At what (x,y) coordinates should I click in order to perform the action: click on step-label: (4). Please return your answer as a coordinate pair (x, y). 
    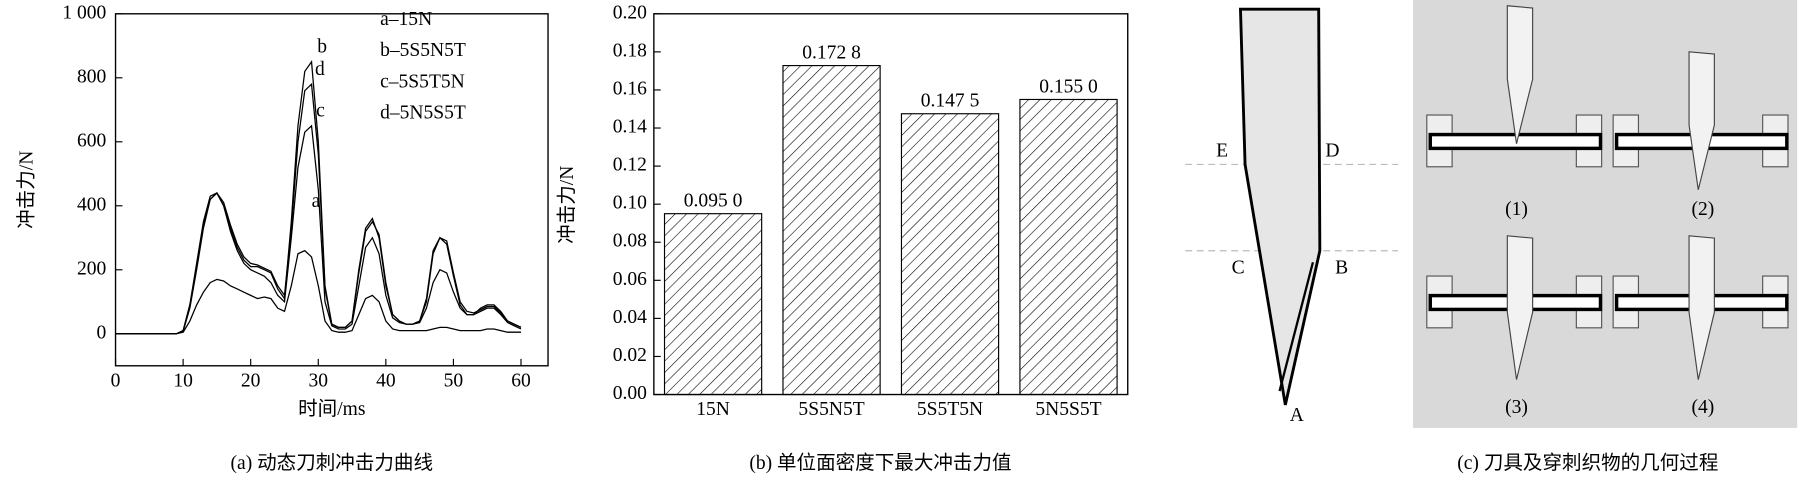
    Looking at the image, I should click on (1702, 407).